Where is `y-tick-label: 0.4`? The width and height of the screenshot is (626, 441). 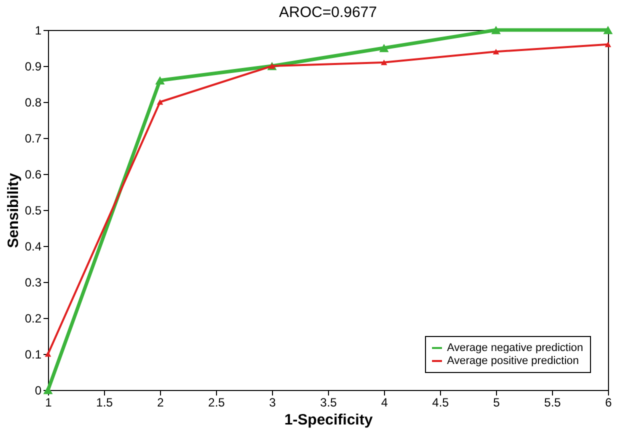 y-tick-label: 0.4 is located at coordinates (33, 247).